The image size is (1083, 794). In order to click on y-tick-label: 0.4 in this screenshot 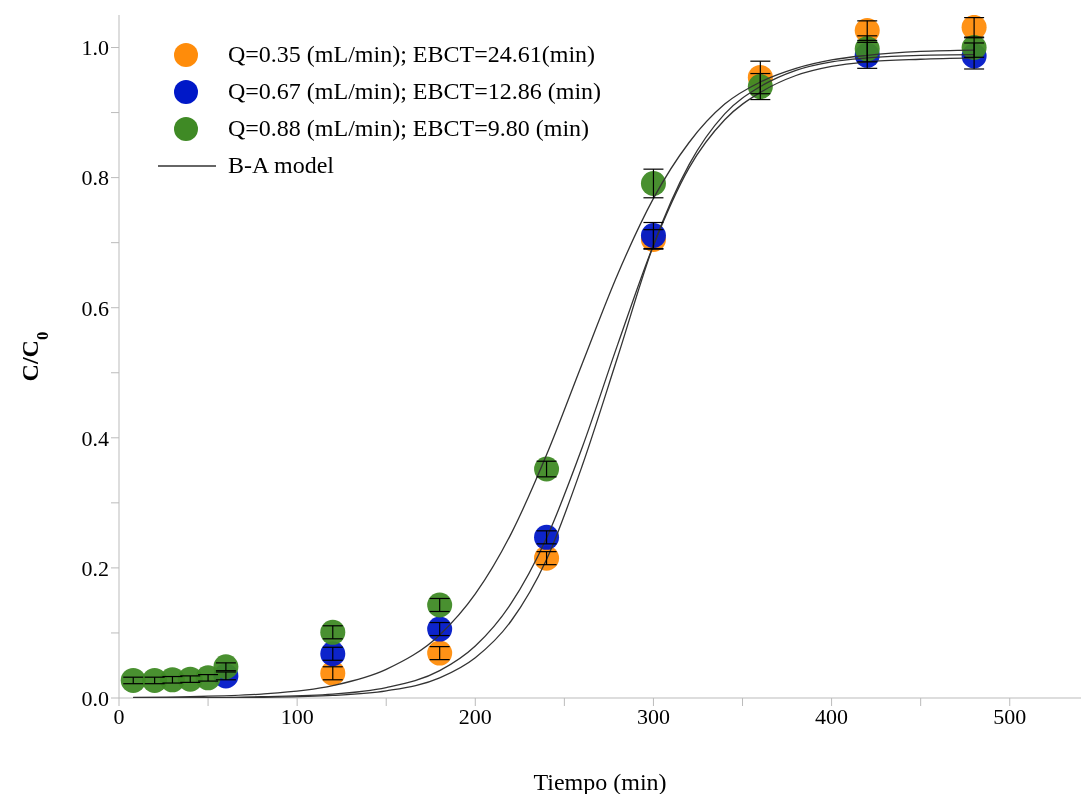, I will do `click(95, 438)`.